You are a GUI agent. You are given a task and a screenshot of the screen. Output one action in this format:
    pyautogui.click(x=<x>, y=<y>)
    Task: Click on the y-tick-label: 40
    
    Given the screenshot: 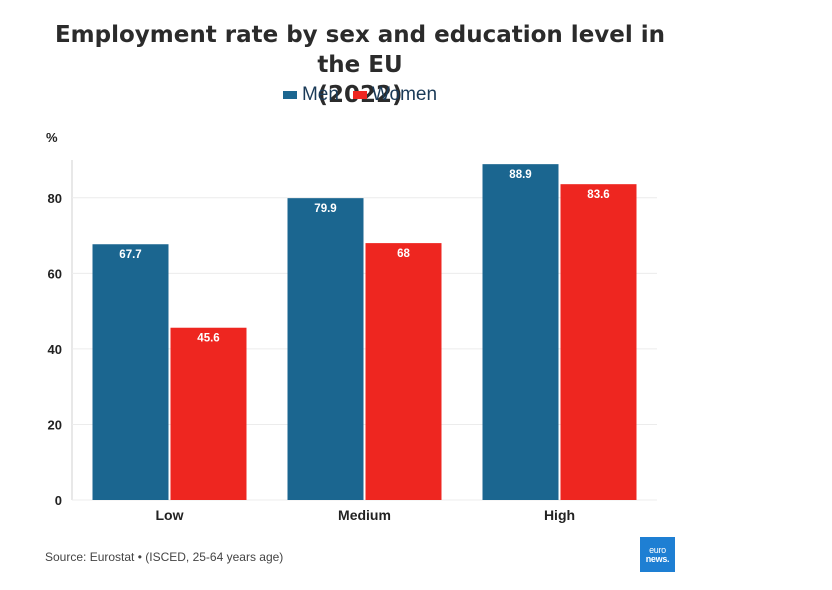 What is the action you would take?
    pyautogui.click(x=55, y=349)
    